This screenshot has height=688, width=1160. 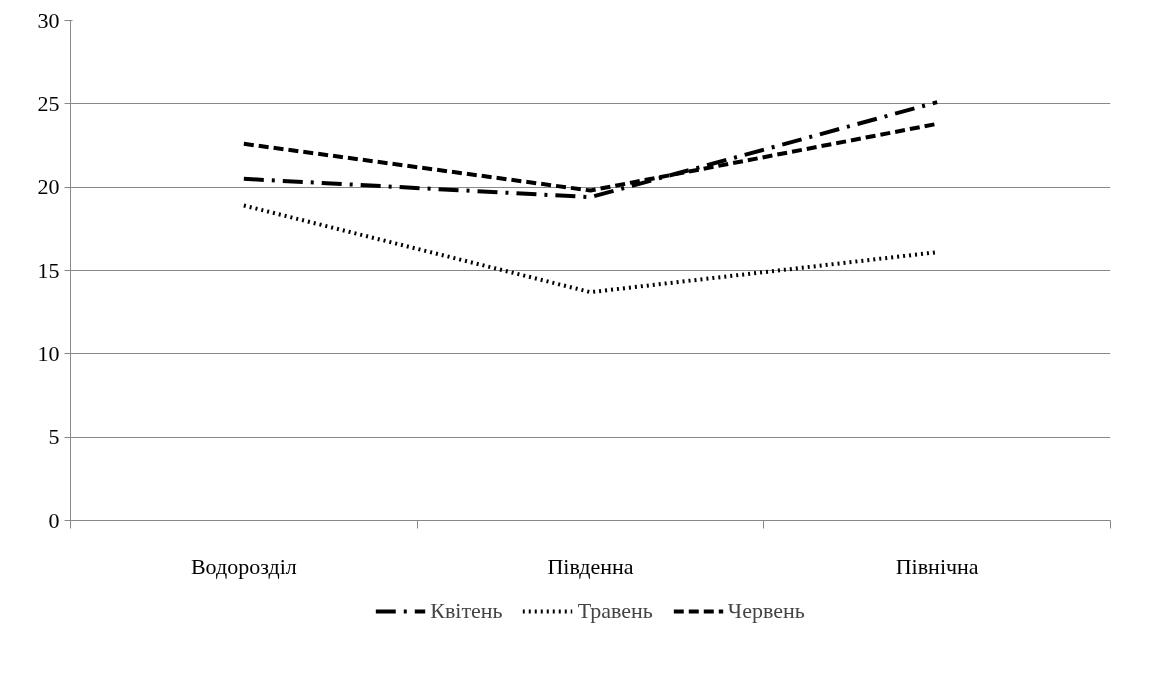 I want to click on y-tick-label: 25, so click(x=48, y=103).